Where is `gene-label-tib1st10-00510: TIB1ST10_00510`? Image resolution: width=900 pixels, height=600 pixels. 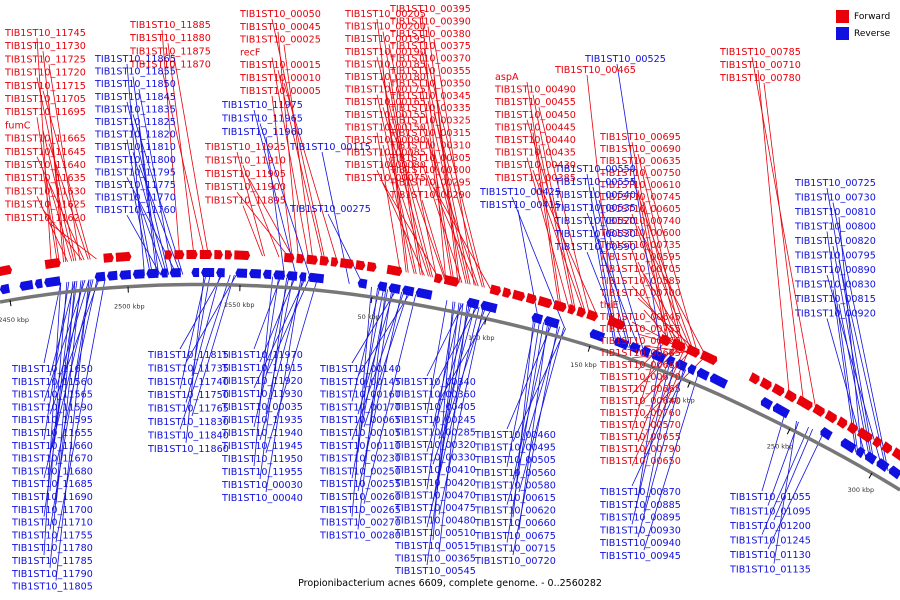
gene-label-tib1st10-00510: TIB1ST10_00510 is located at coordinates (435, 533).